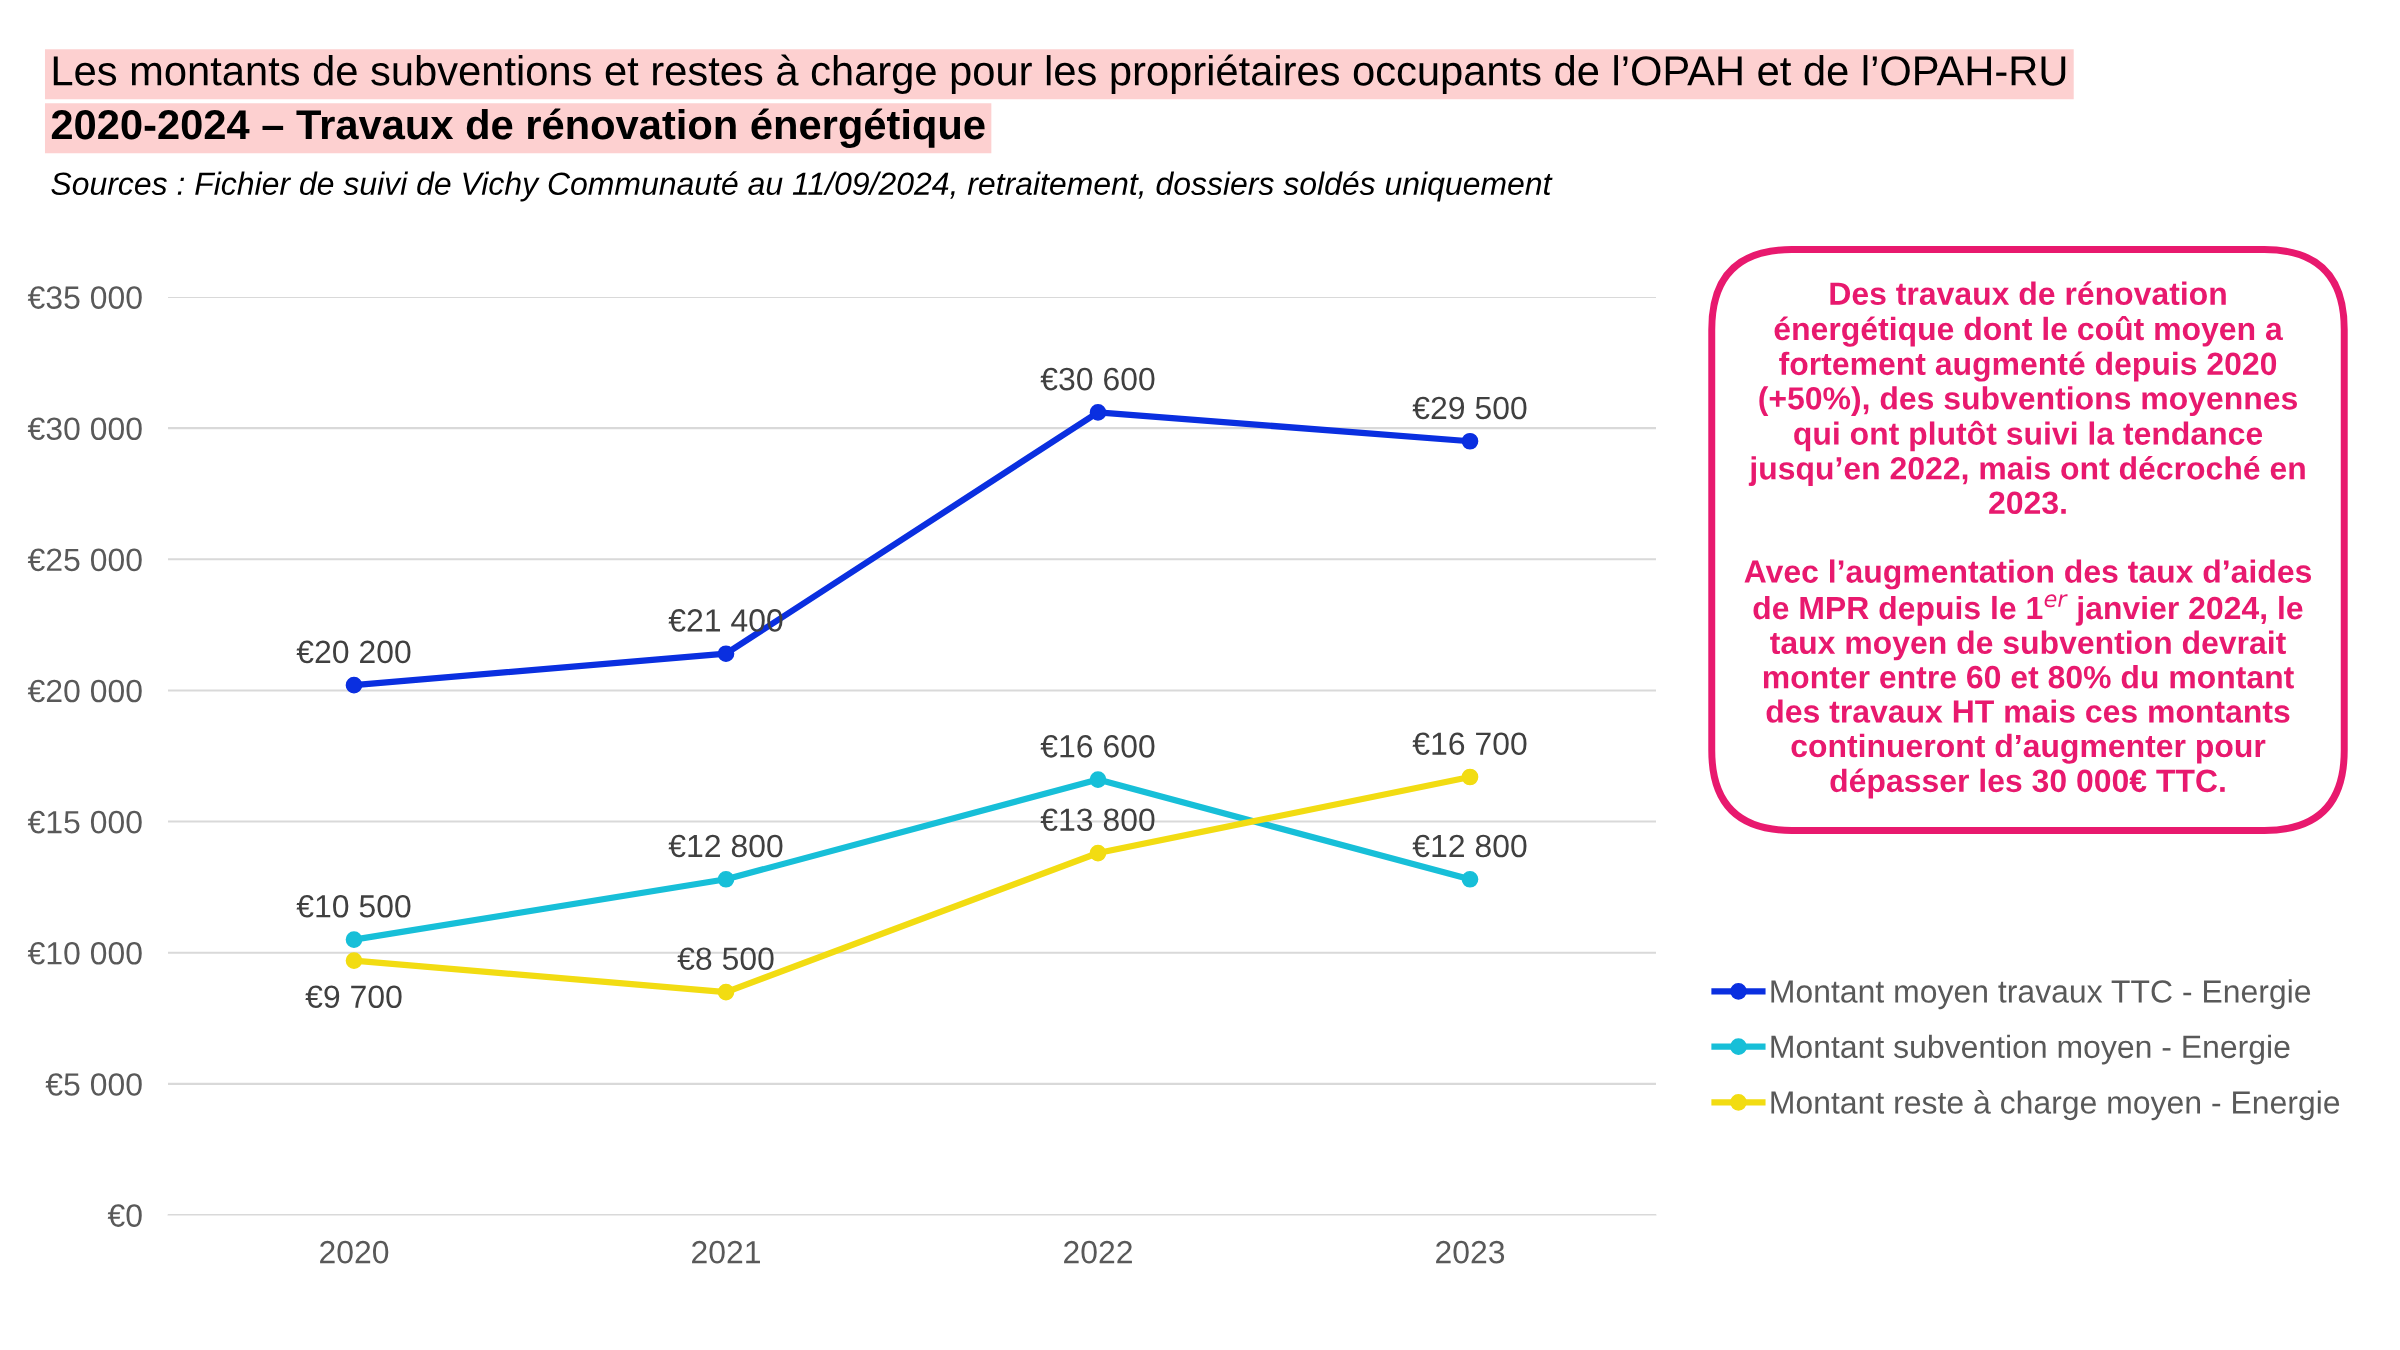  Describe the element at coordinates (84, 297) in the screenshot. I see `y-tick-label: €35 000` at that location.